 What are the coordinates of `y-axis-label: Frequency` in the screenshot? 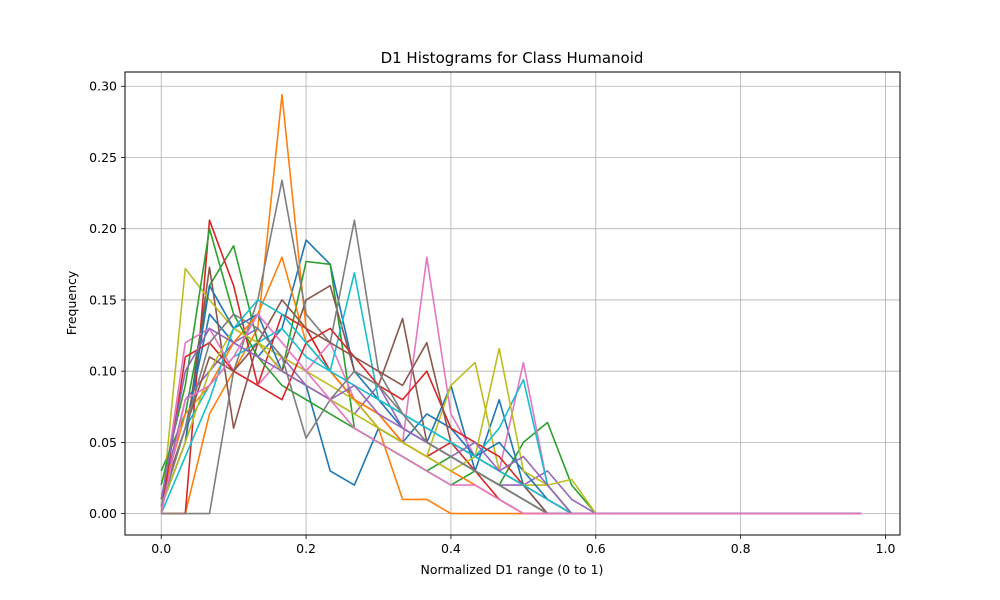 It's located at (71, 302).